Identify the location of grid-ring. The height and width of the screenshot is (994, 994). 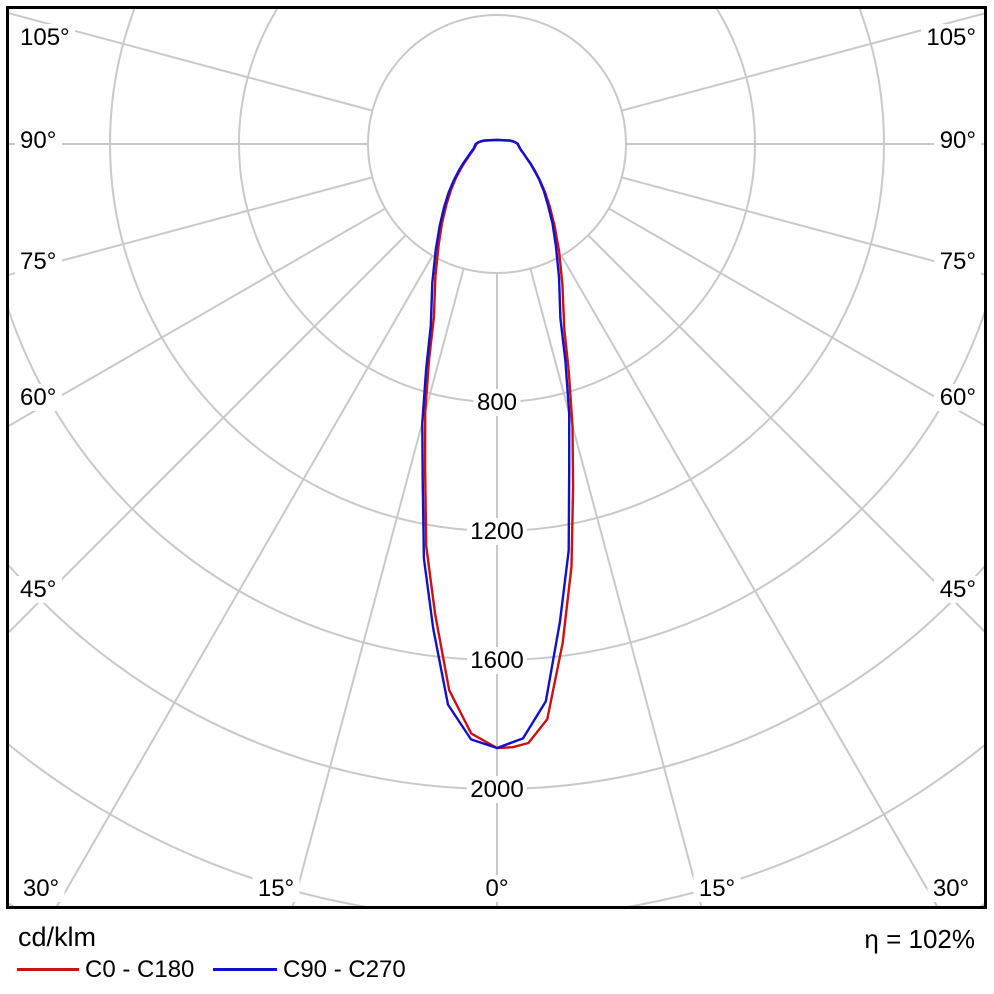
(497, 144).